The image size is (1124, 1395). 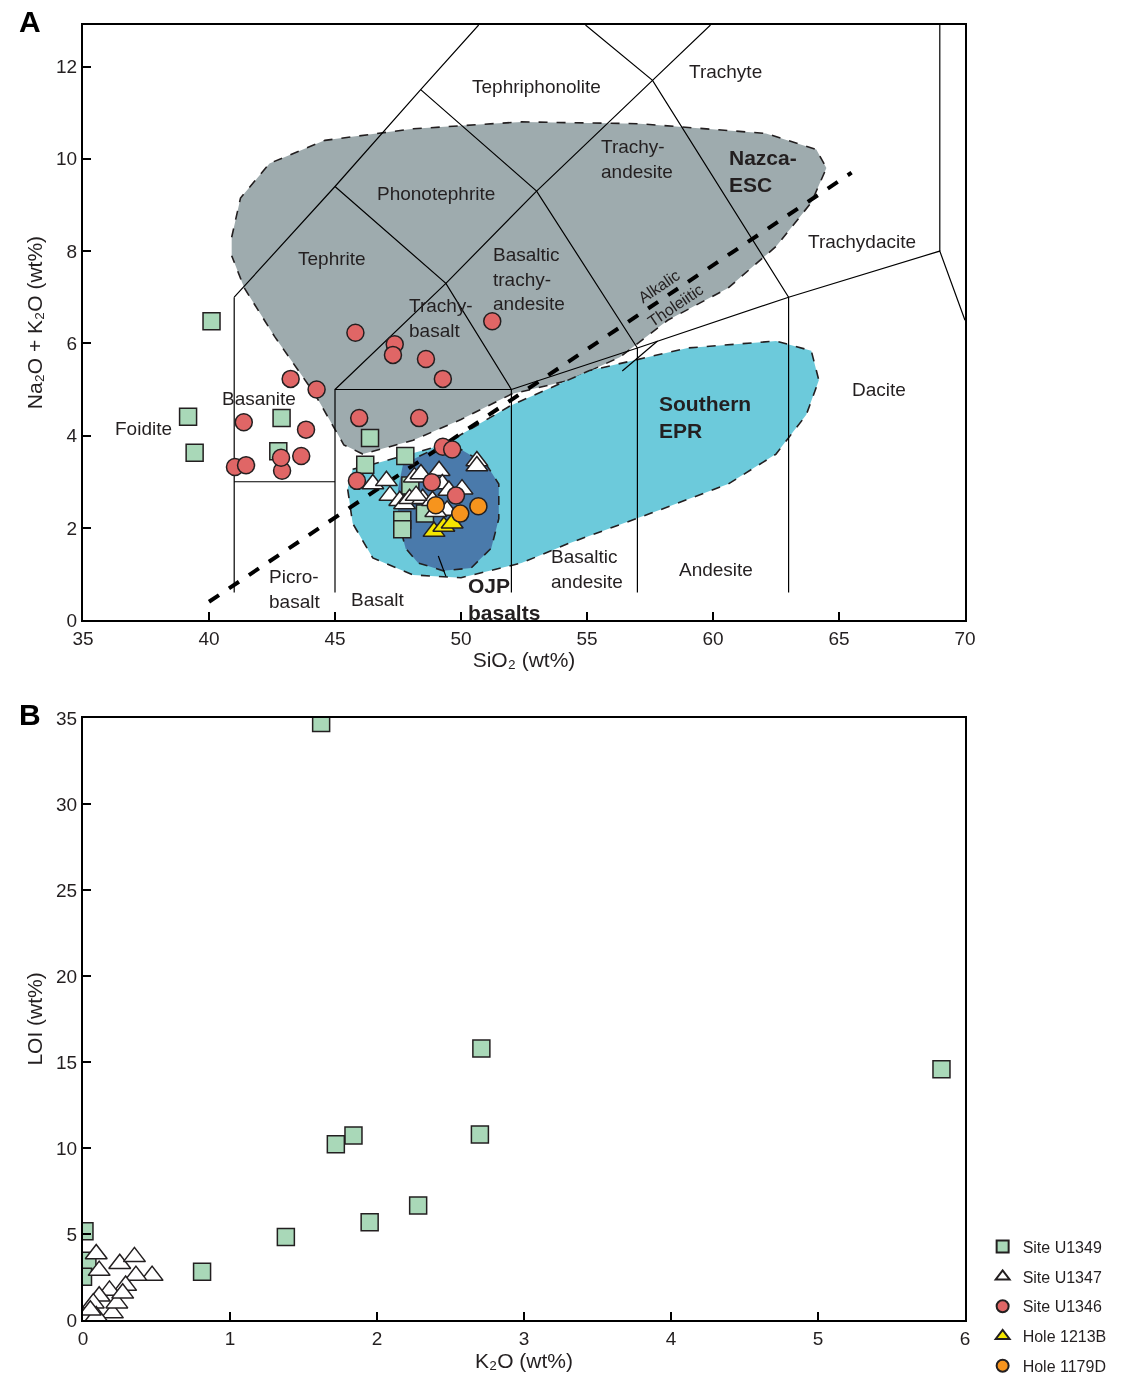 What do you see at coordinates (587, 638) in the screenshot?
I see `x-tick-label: 55` at bounding box center [587, 638].